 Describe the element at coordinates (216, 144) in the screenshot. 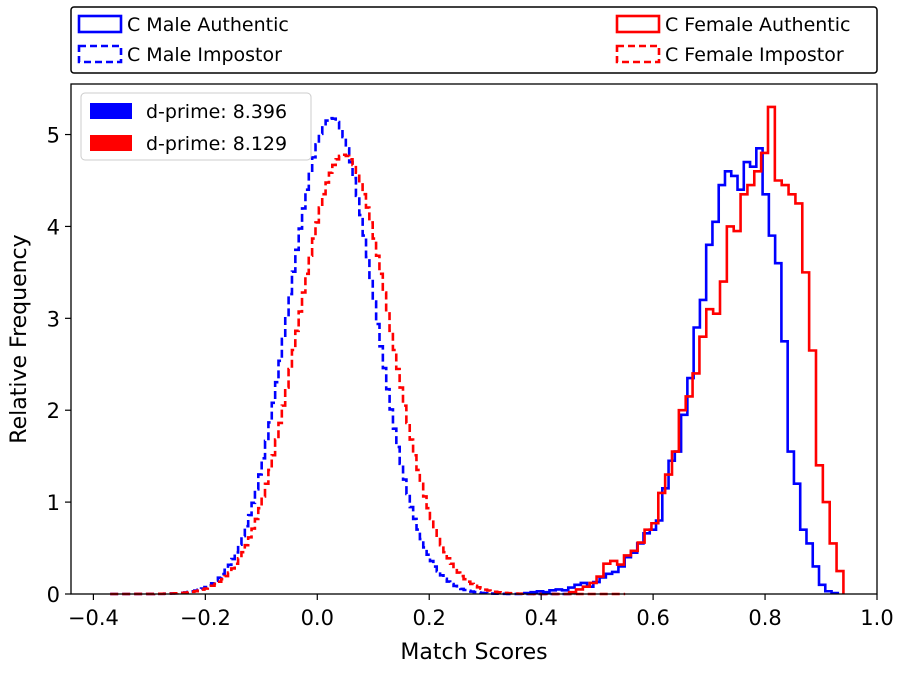

I see `dprime-label: d-prime: 8.129` at that location.